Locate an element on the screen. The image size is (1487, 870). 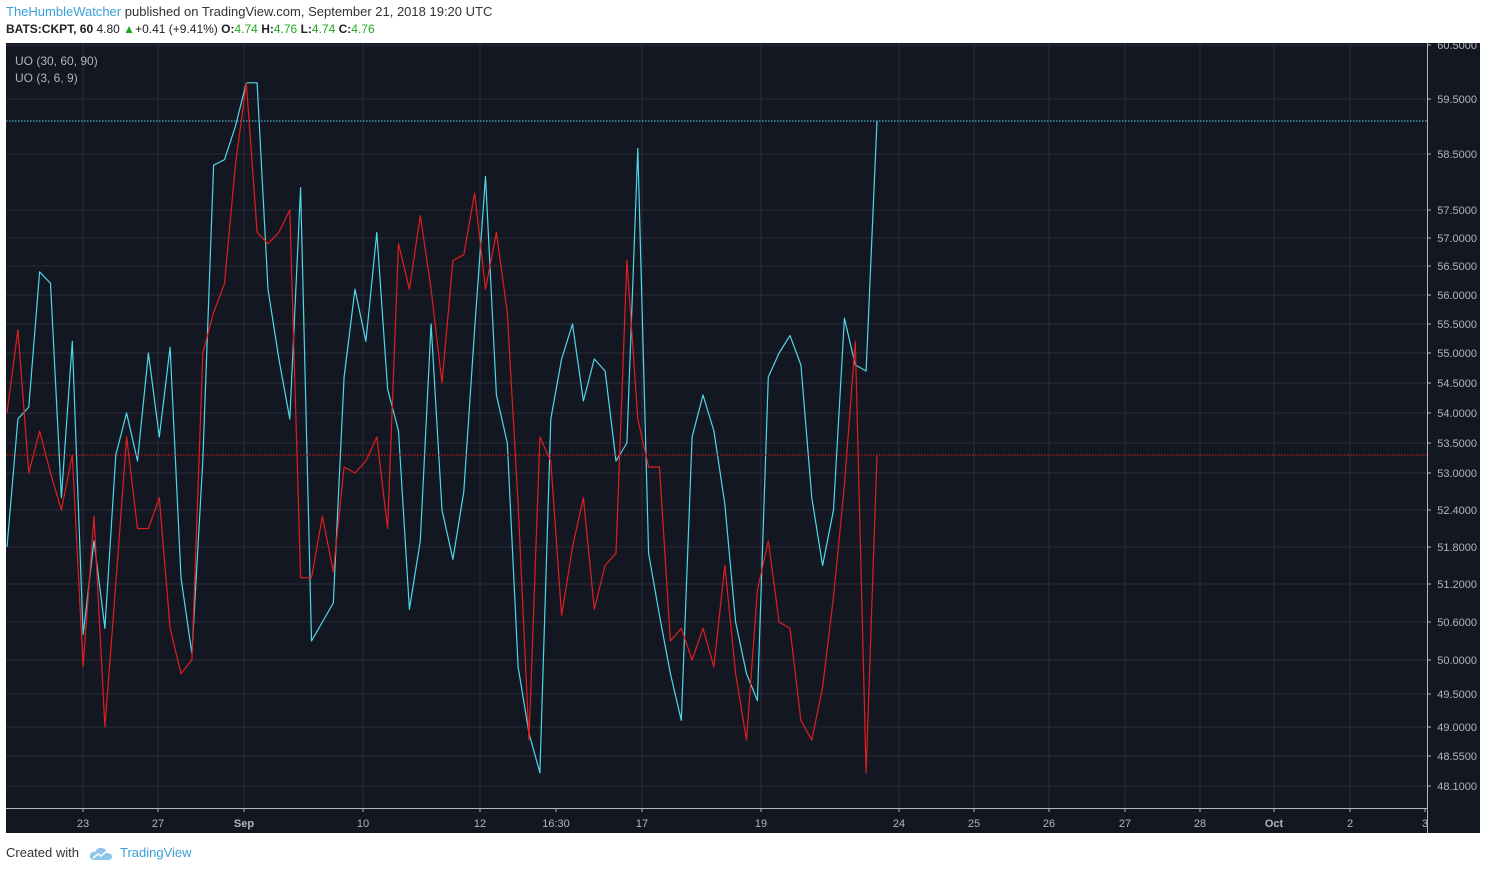
x-tick-label: 23 is located at coordinates (83, 824).